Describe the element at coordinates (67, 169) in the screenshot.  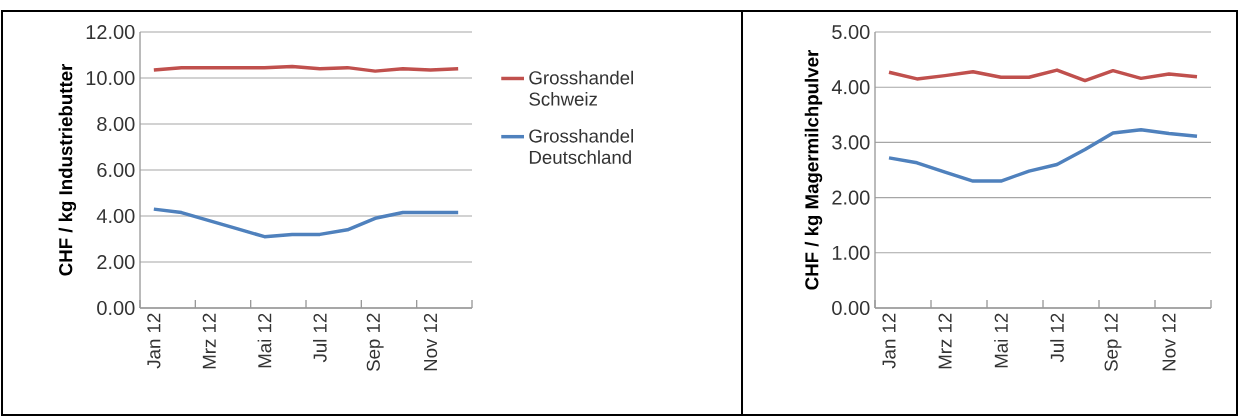
I see `y-axis-title: CHF / kg Industriebutter` at that location.